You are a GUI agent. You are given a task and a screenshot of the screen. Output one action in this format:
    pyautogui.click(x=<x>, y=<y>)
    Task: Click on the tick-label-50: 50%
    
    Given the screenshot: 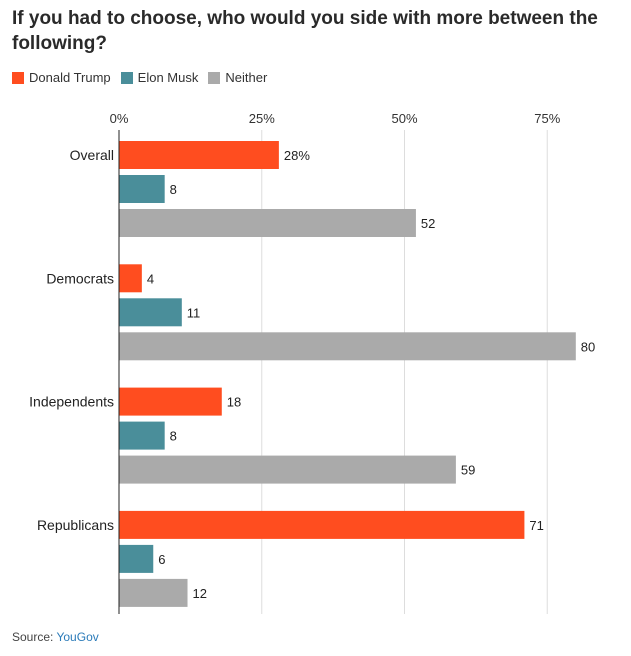 What is the action you would take?
    pyautogui.click(x=404, y=118)
    